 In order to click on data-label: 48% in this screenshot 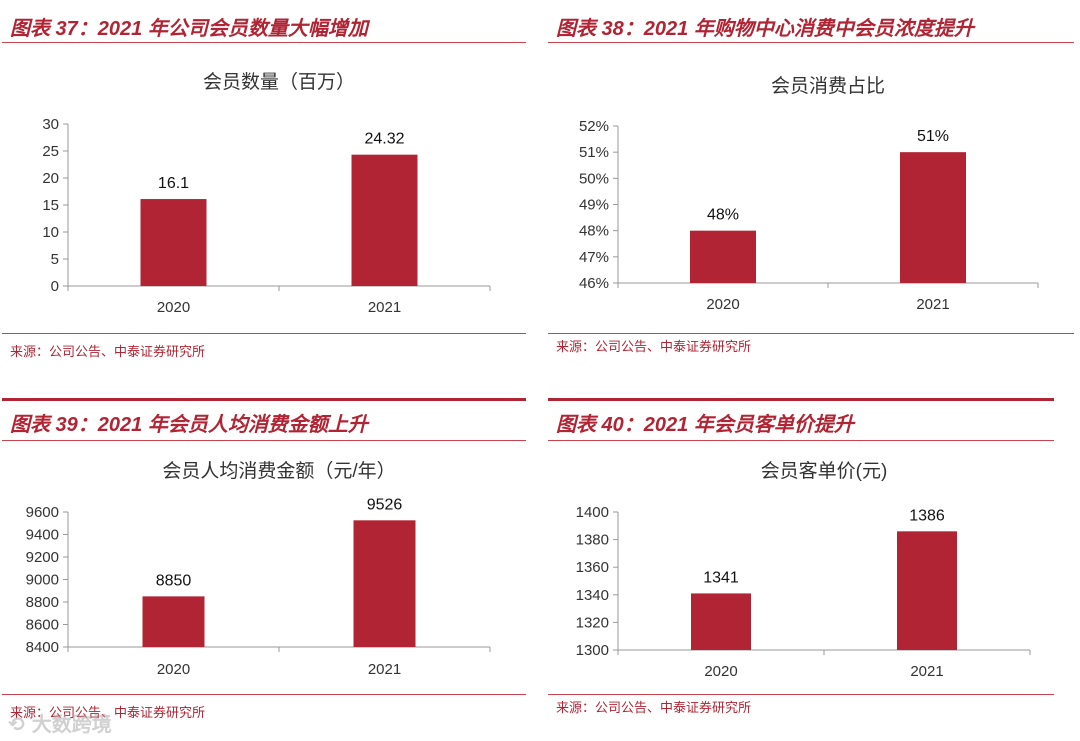, I will do `click(723, 215)`.